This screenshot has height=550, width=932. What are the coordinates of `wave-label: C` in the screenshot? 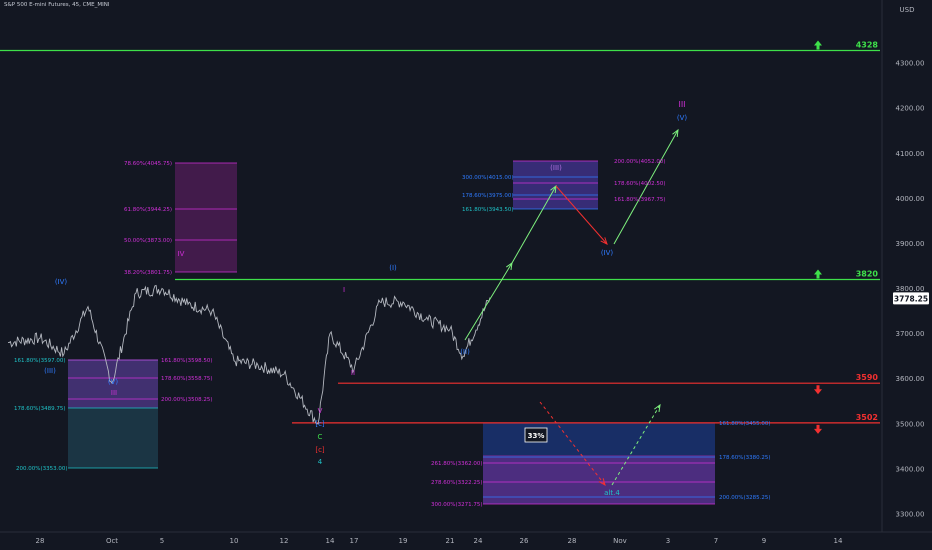 It's located at (320, 437).